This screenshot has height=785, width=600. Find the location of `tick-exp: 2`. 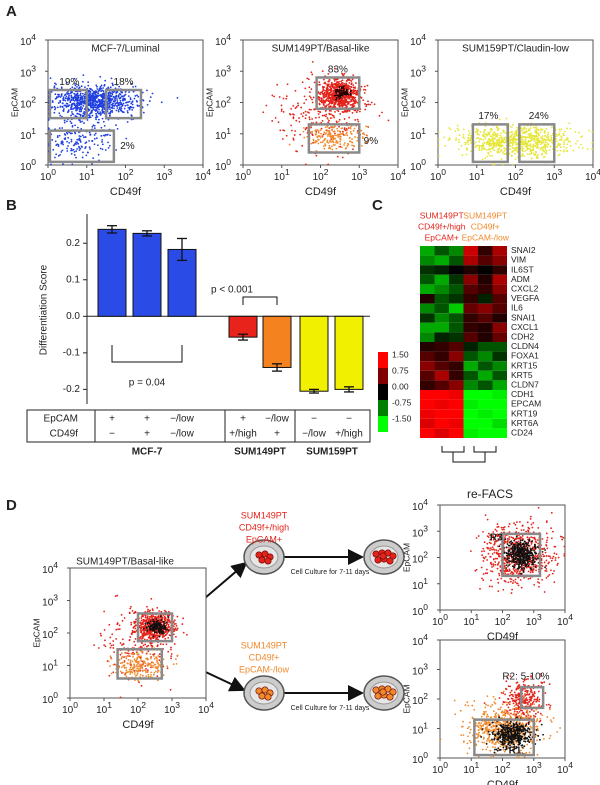

tick-exp: 2 is located at coordinates (131, 172).